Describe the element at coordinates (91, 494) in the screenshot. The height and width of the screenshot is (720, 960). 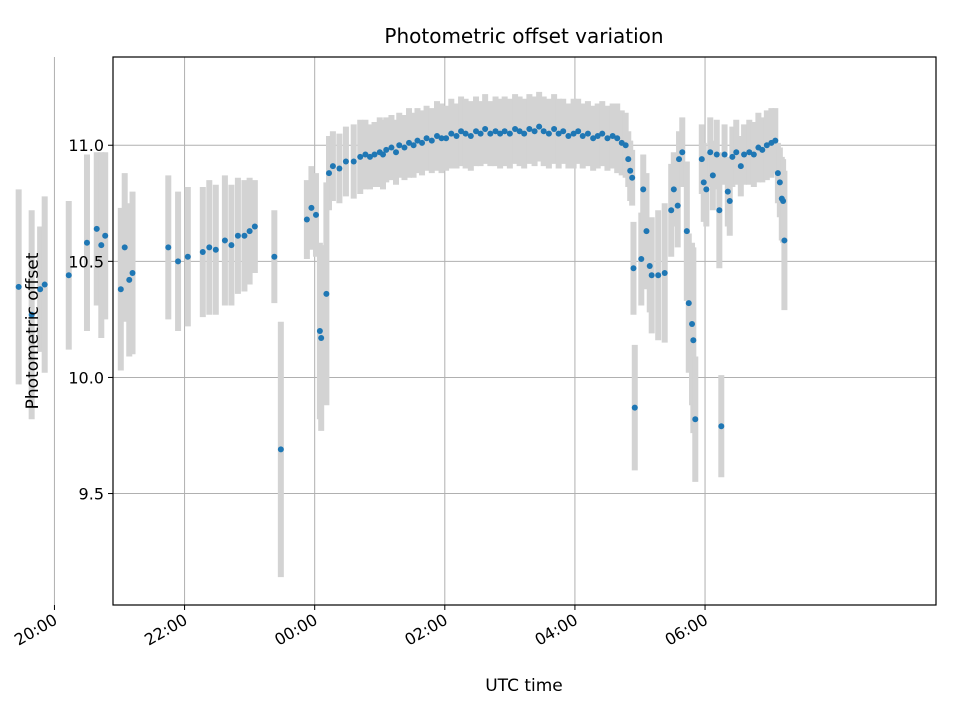
I see `y-tick-label: 9.5` at that location.